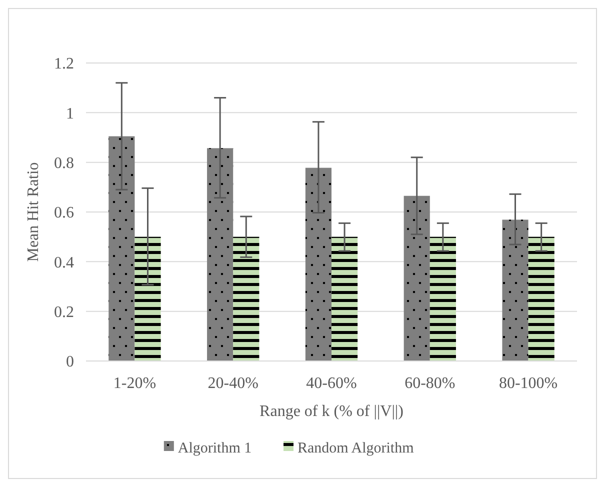 This screenshot has width=605, height=487. What do you see at coordinates (215, 448) in the screenshot?
I see `legend-label: Algorithm 1` at bounding box center [215, 448].